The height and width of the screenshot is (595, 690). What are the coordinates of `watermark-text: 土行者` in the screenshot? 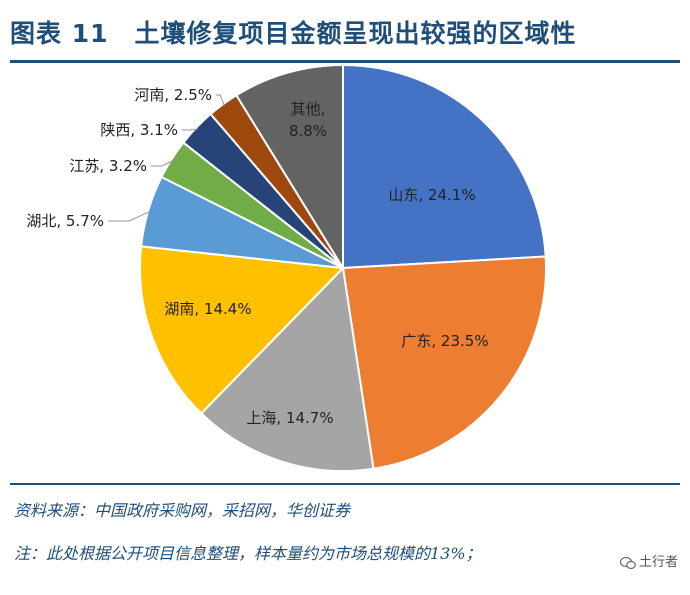 It's located at (658, 562).